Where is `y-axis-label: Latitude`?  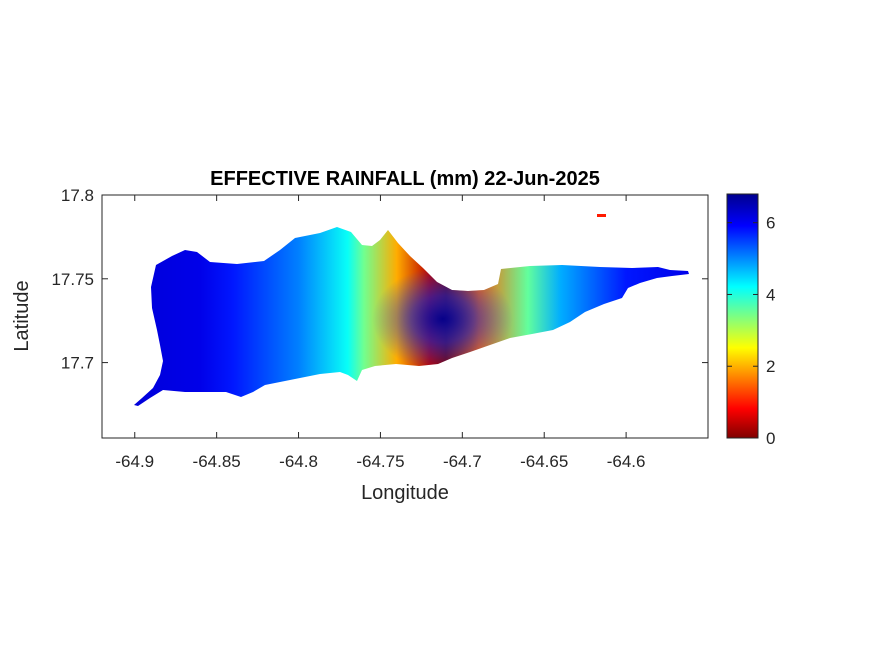
y-axis-label: Latitude is located at coordinates (22, 315).